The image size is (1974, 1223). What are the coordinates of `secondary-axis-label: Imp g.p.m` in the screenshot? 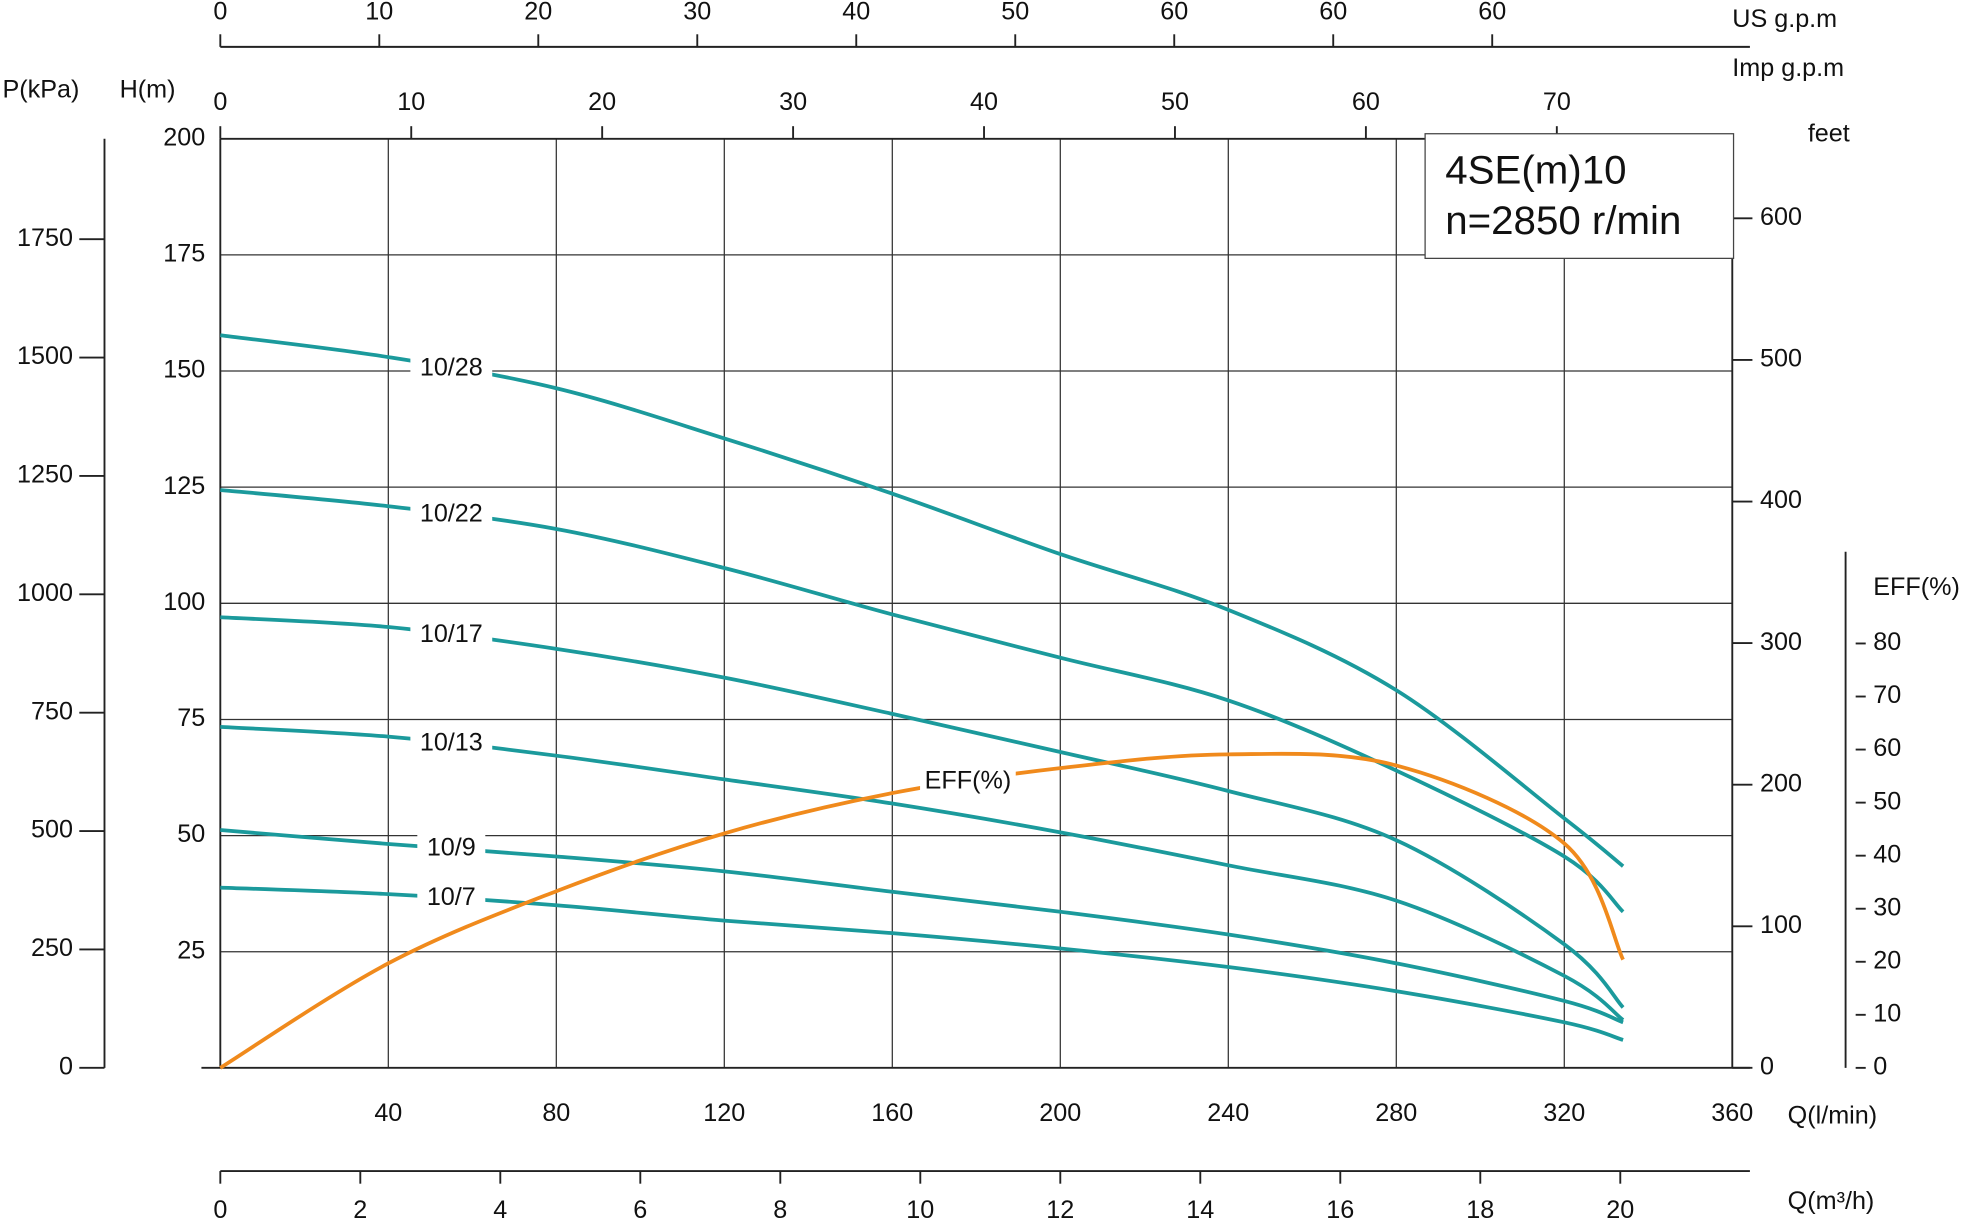 It's located at (1788, 68).